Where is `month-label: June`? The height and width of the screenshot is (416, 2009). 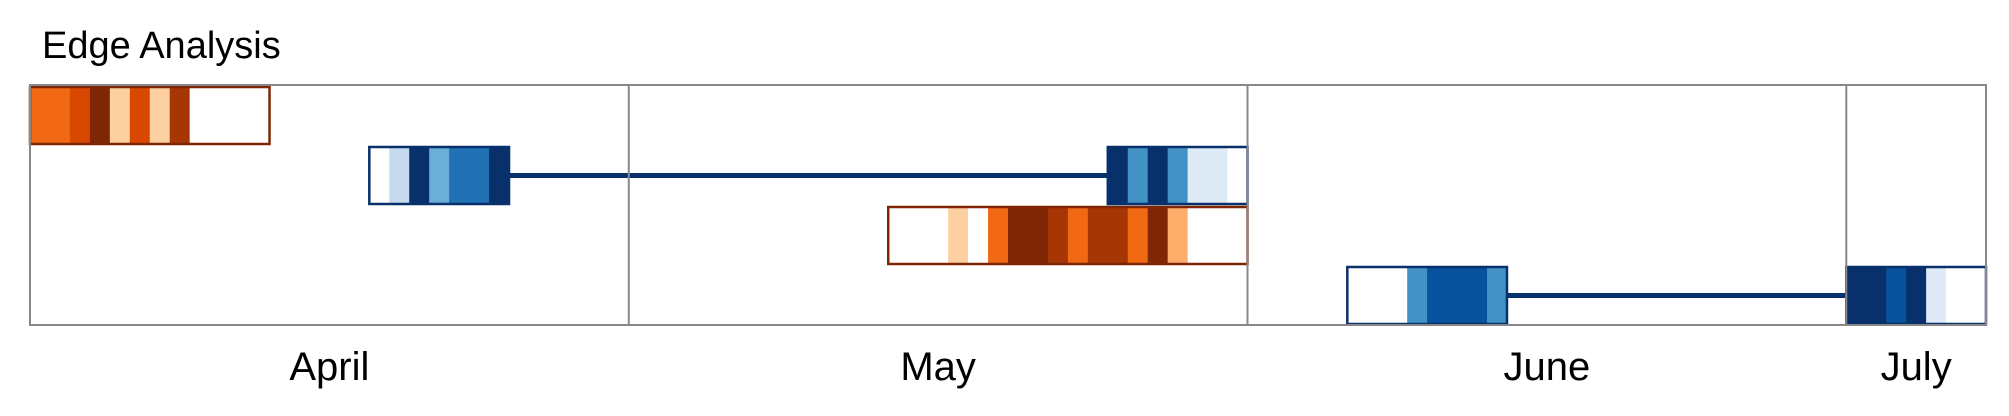 month-label: June is located at coordinates (1547, 367).